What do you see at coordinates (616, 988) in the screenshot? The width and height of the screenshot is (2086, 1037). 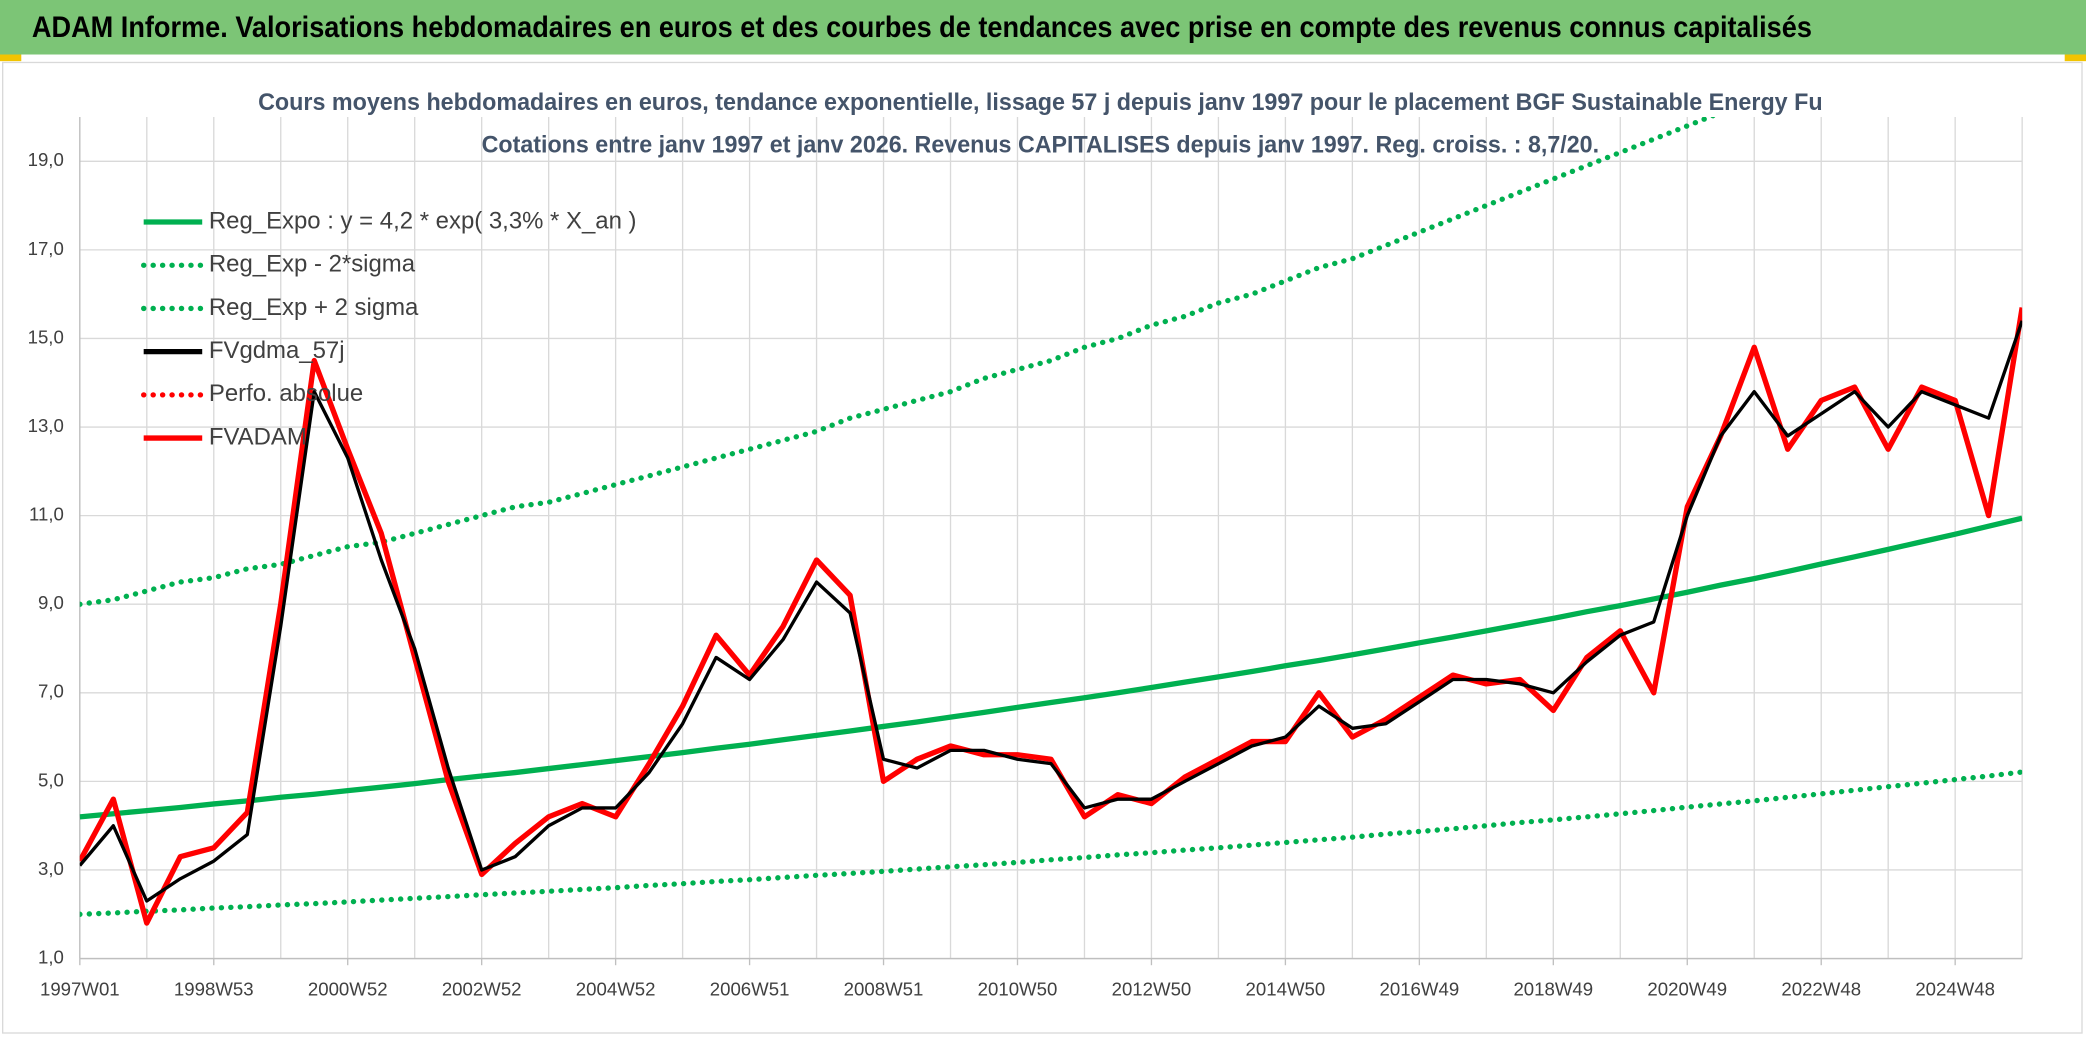 I see `x-tick-label: 2004W52` at bounding box center [616, 988].